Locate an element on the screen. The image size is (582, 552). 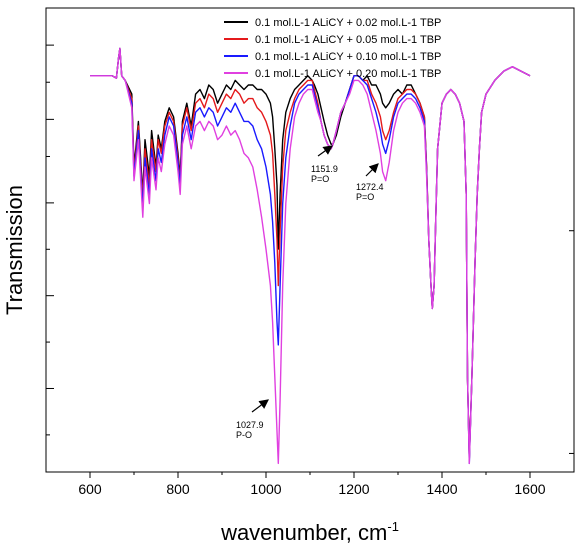
x-axis-label: wavenumber, cm-1 is located at coordinates (309, 532).